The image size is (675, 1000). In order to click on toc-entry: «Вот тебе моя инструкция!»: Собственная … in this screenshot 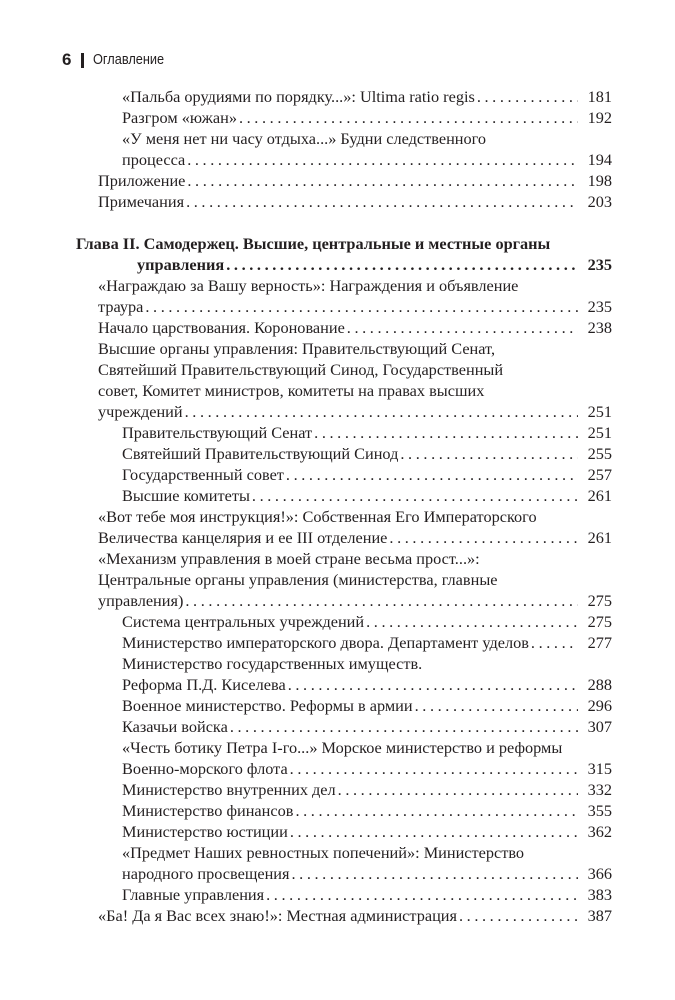, I will do `click(306, 527)`.